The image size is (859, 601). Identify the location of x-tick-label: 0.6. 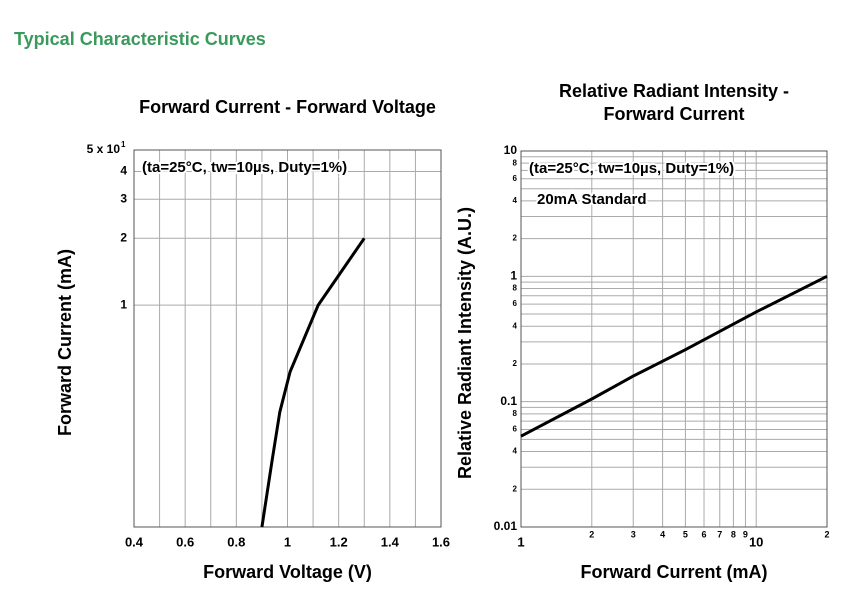
(185, 541).